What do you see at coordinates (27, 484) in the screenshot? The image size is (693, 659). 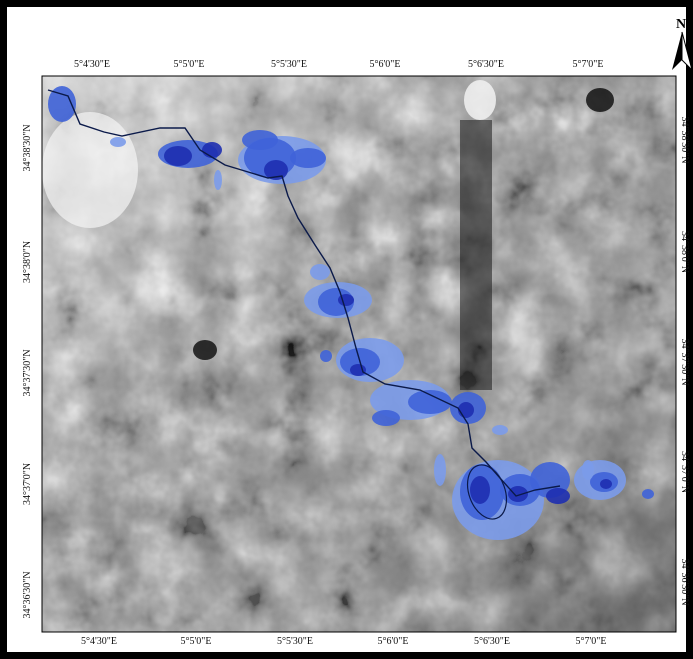 I see `left-lat-label: 34°37'0"N` at bounding box center [27, 484].